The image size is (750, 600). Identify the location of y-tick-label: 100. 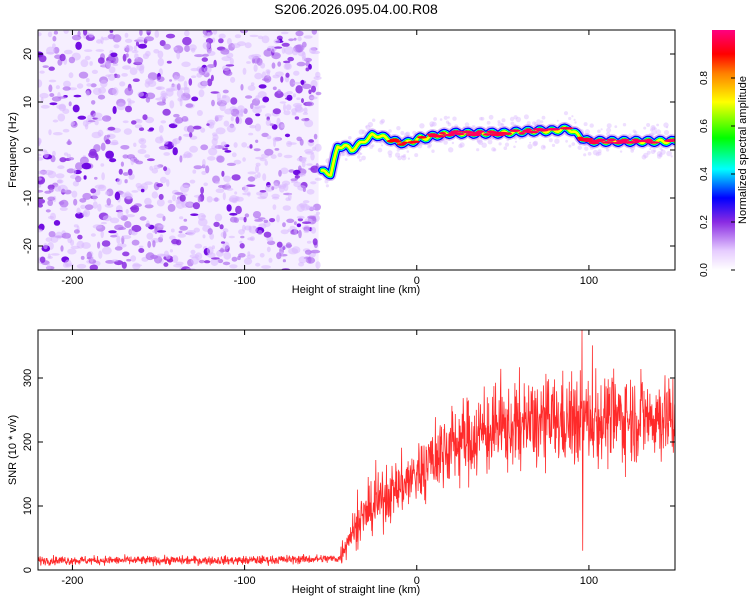
(28, 506).